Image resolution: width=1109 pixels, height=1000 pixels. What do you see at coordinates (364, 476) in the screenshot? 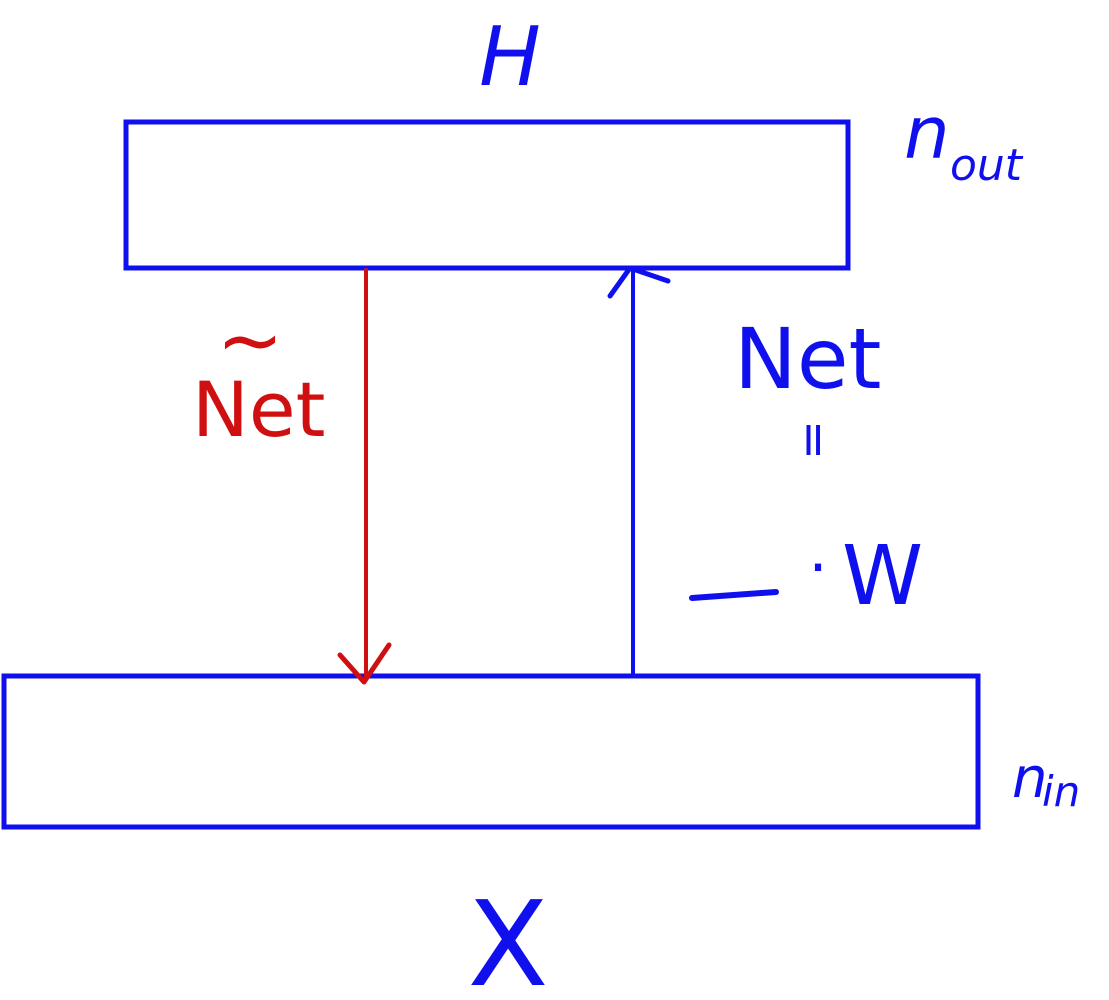
I see `backward-arrow` at bounding box center [364, 476].